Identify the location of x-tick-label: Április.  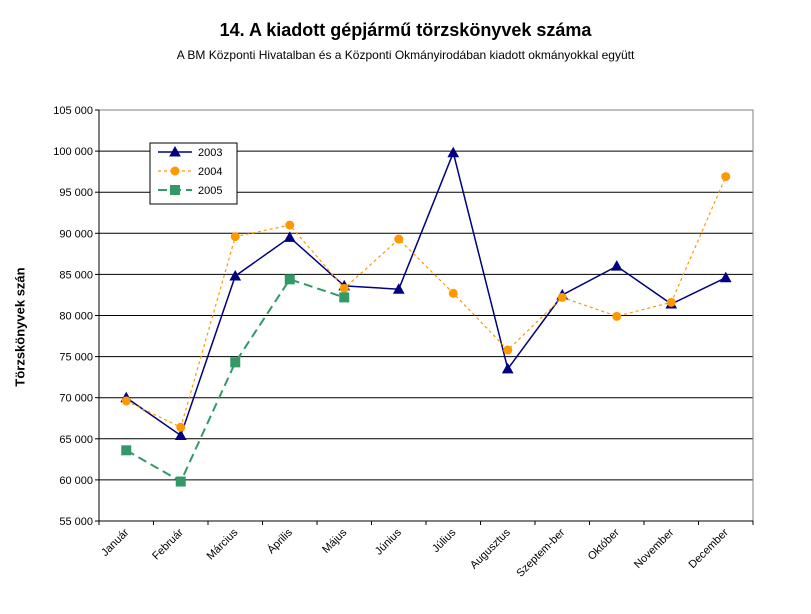
(279, 541).